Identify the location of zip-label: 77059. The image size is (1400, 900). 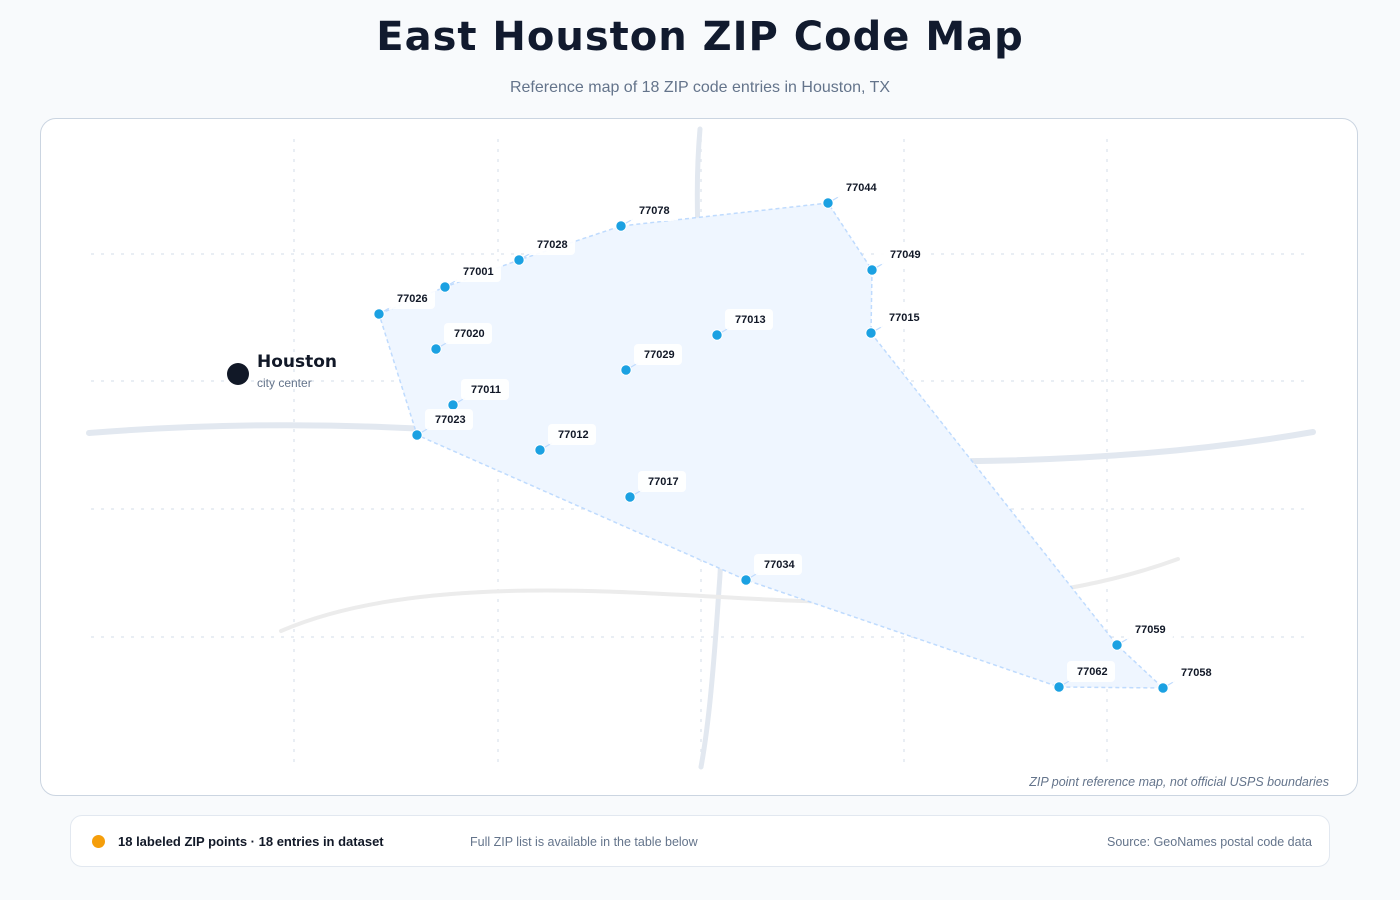
(1150, 630).